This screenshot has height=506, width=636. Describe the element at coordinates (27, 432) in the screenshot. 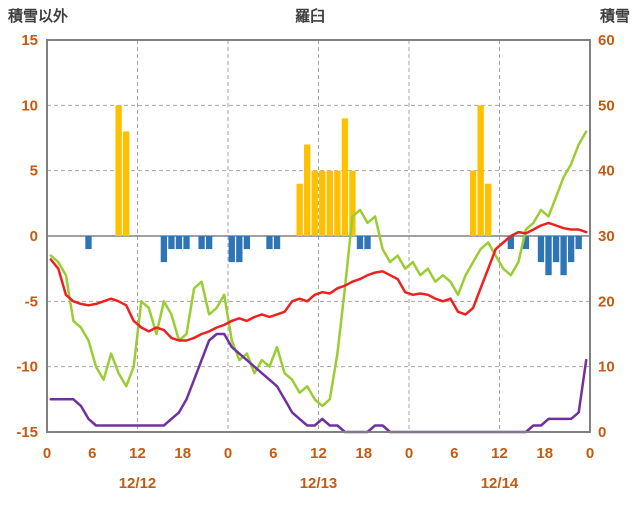

I see `left-axis-tick: -15` at that location.